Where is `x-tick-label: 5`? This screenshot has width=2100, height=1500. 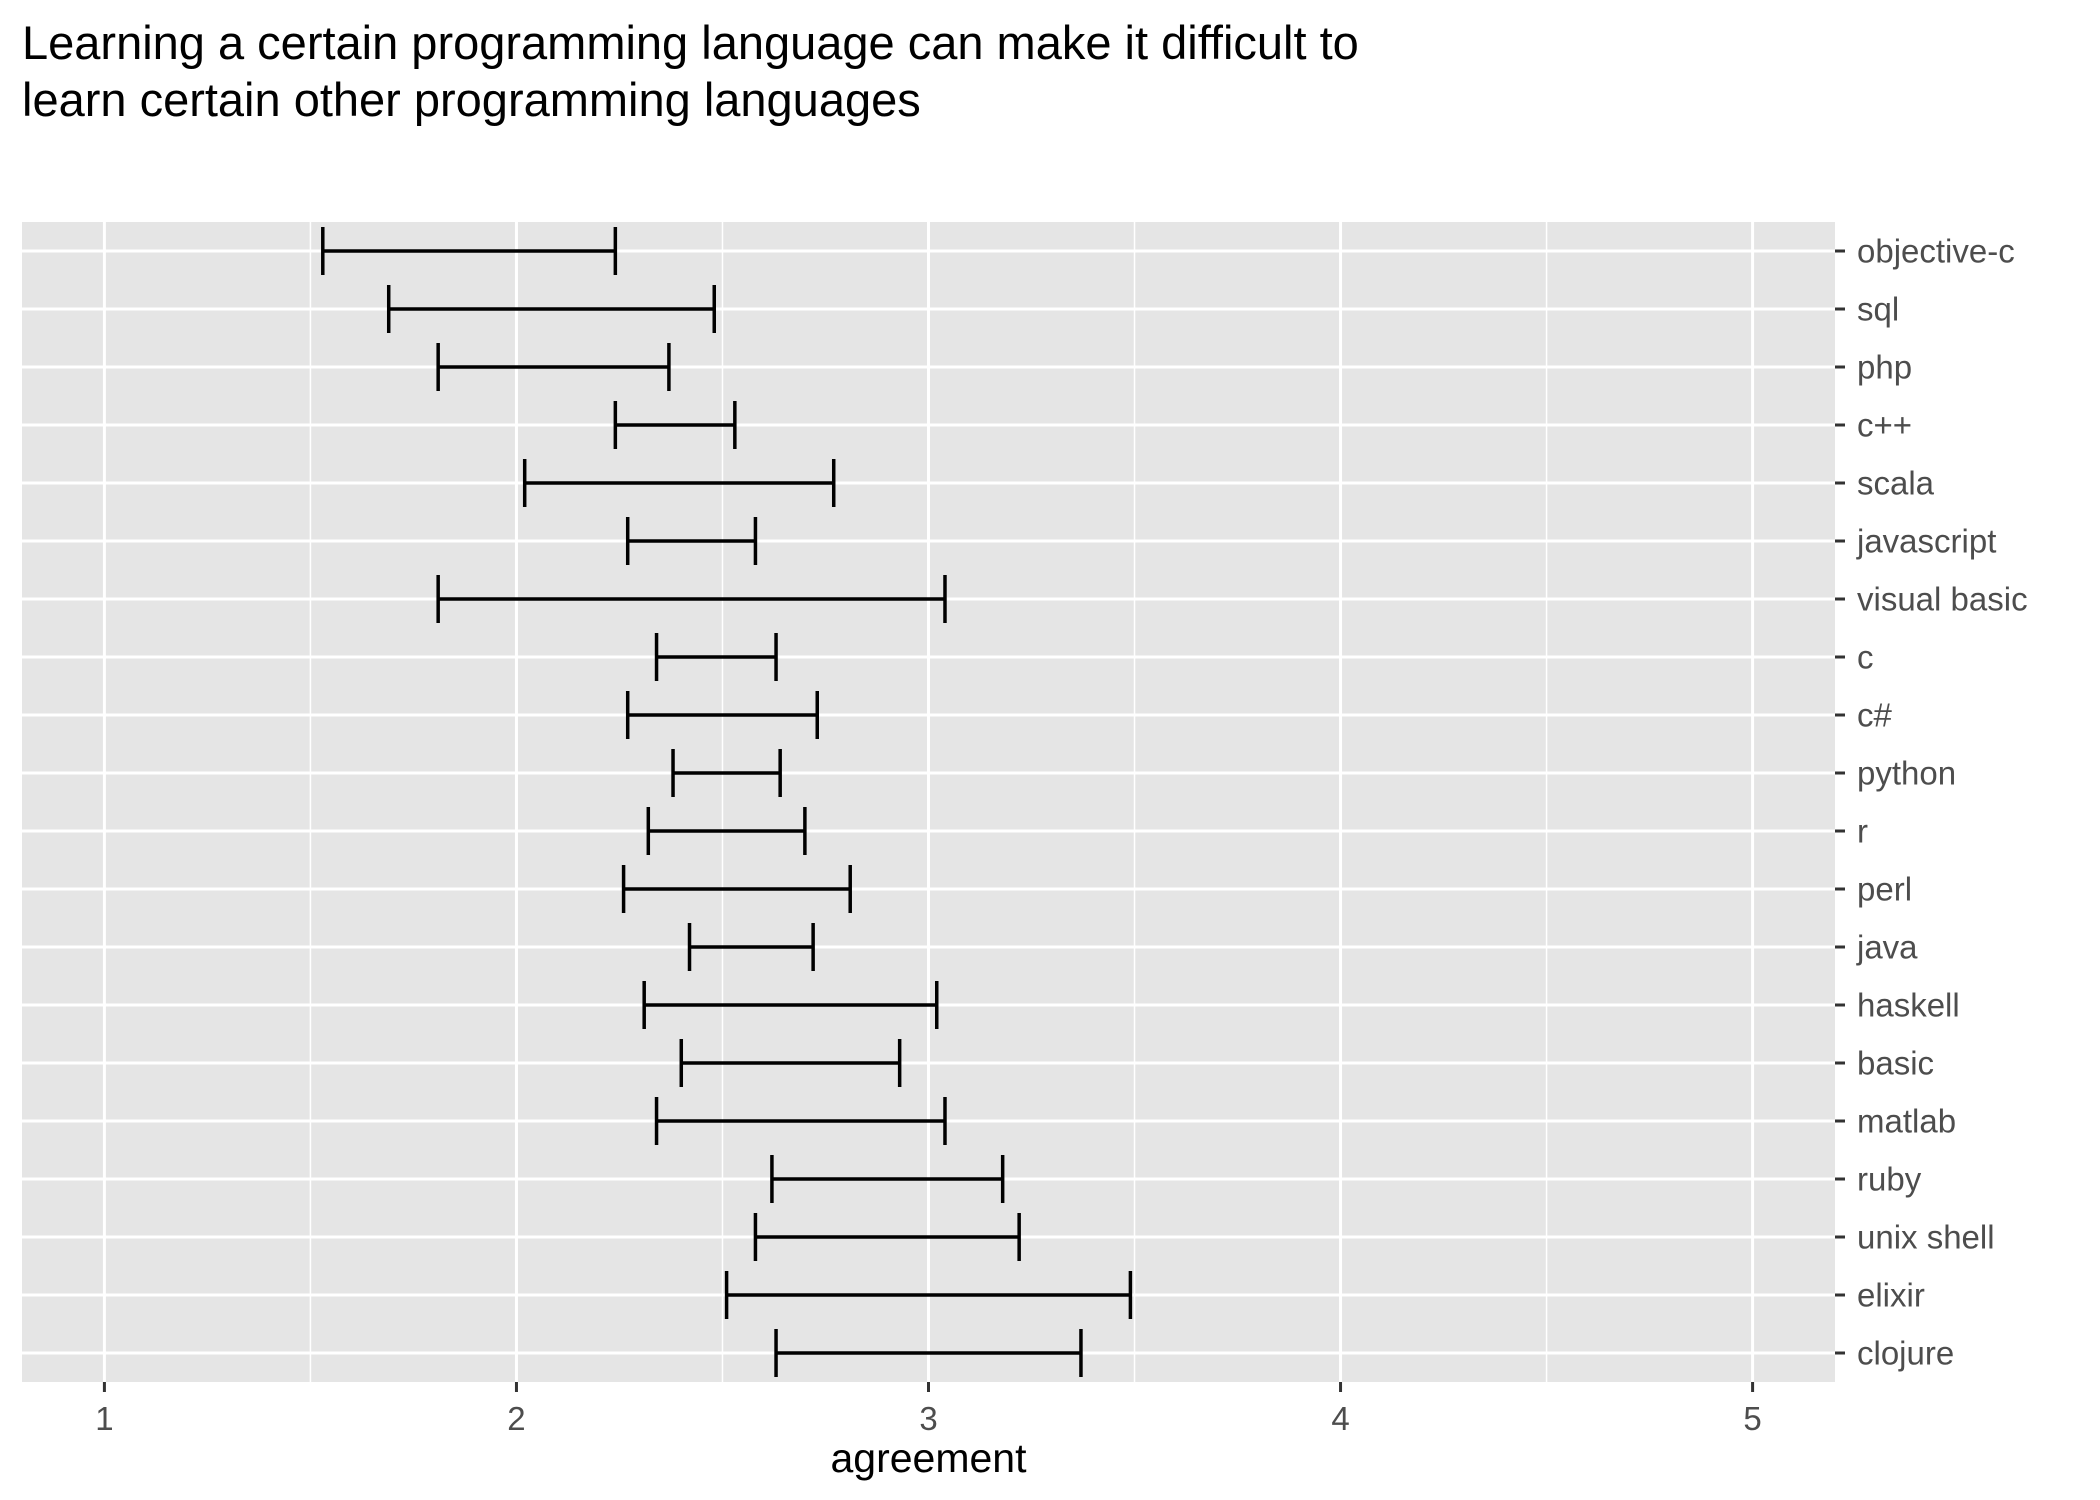 x-tick-label: 5 is located at coordinates (1752, 1418).